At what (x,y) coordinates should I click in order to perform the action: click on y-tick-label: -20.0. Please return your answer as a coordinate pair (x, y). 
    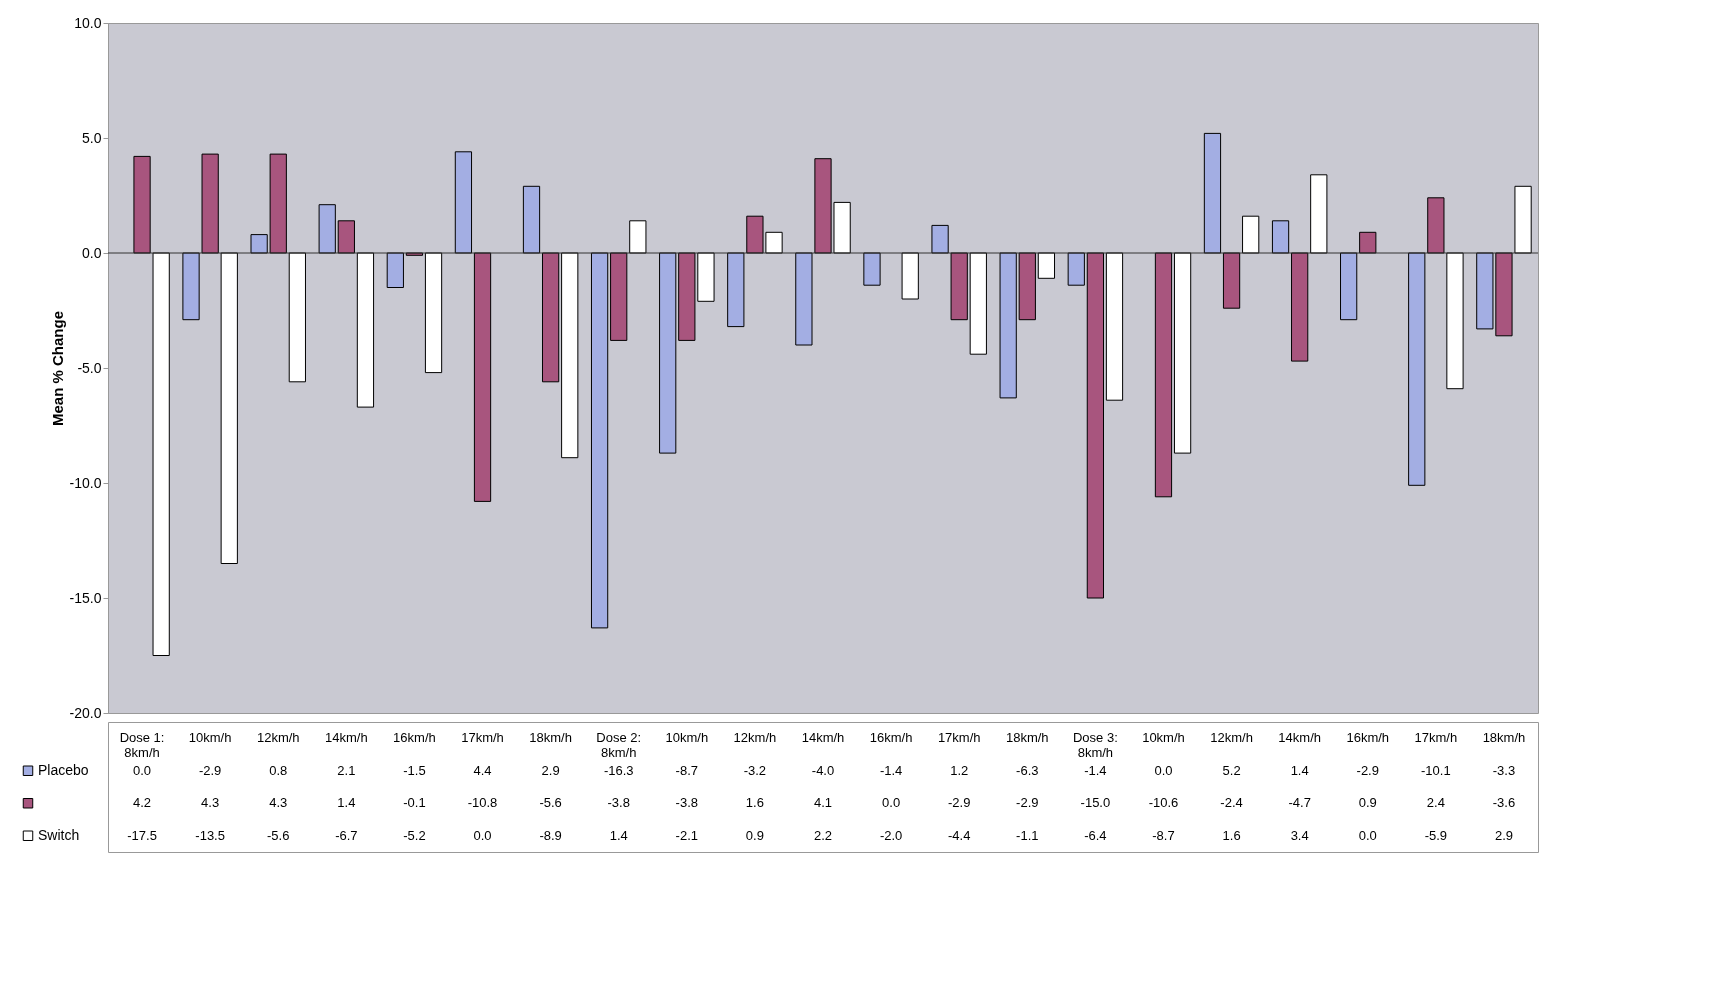
    Looking at the image, I should click on (85, 712).